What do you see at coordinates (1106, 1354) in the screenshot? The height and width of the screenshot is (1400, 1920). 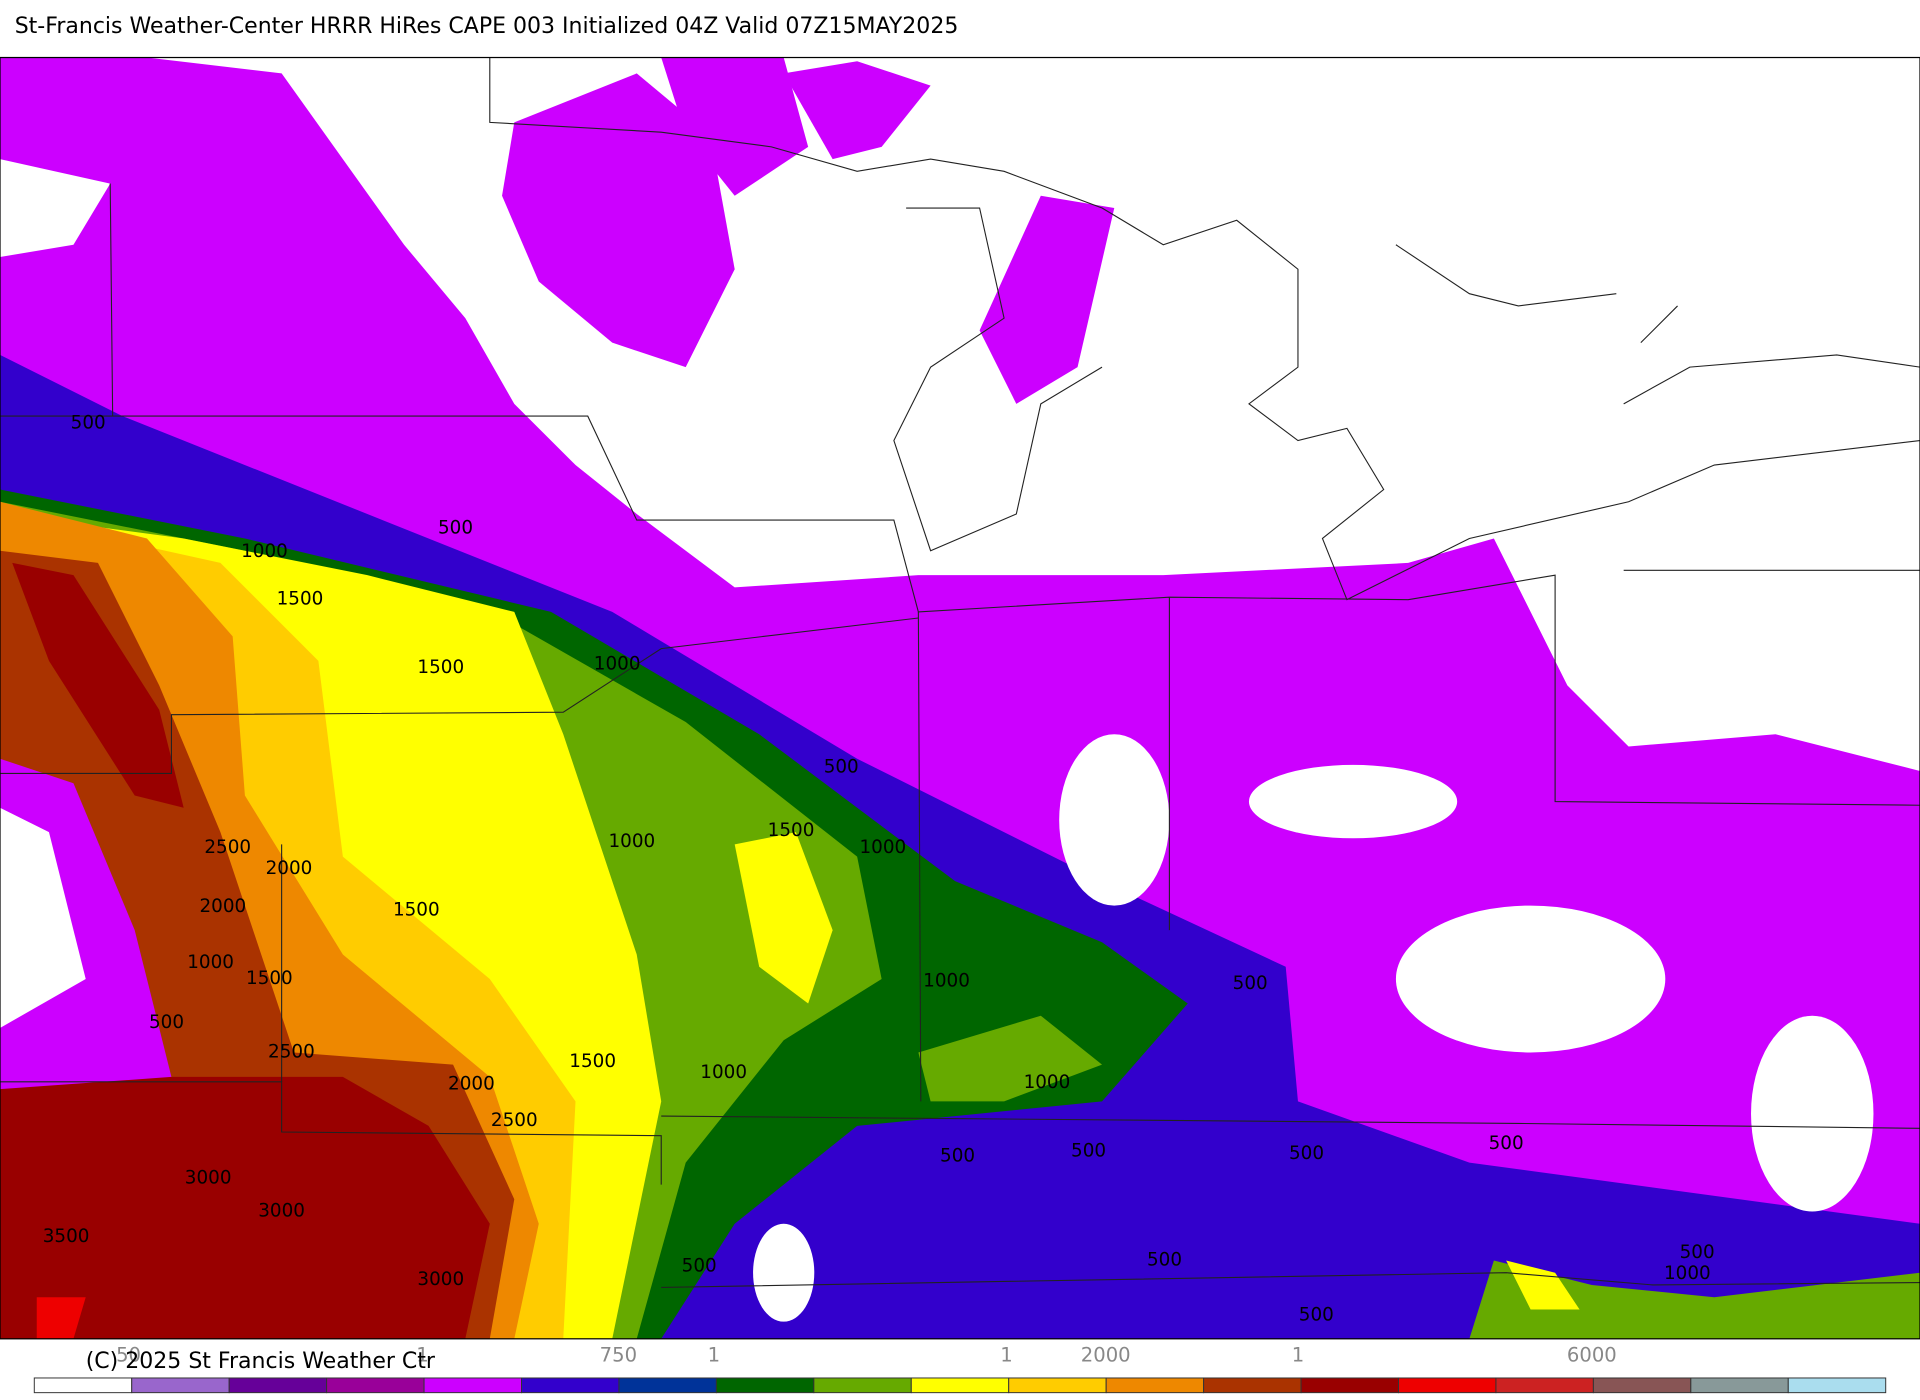 I see `colorbar-label: 2000` at bounding box center [1106, 1354].